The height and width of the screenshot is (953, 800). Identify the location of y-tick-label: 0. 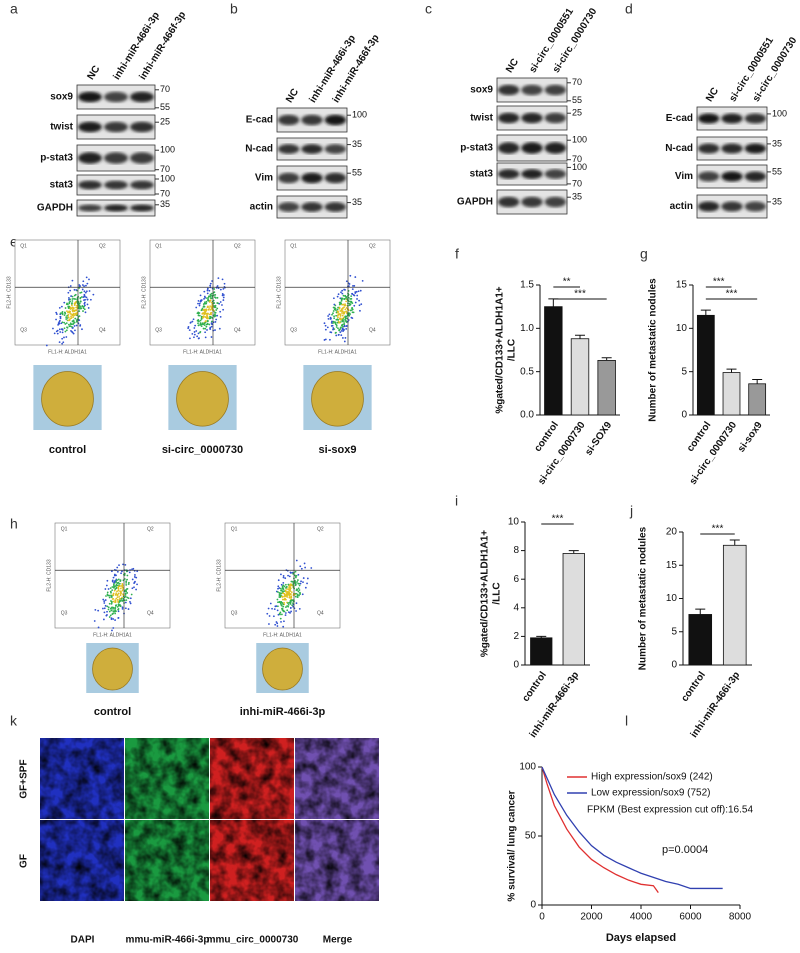
(674, 665).